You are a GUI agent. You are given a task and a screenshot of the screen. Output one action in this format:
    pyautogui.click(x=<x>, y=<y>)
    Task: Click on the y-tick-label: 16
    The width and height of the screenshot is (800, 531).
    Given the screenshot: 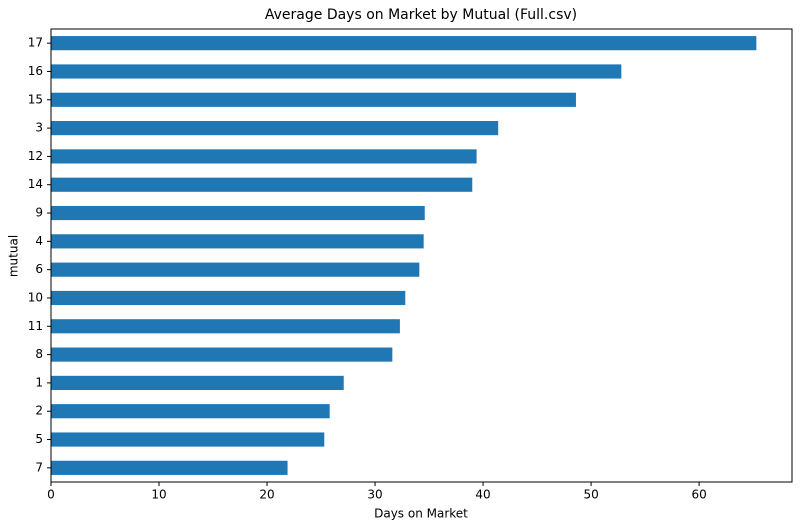 What is the action you would take?
    pyautogui.click(x=35, y=71)
    